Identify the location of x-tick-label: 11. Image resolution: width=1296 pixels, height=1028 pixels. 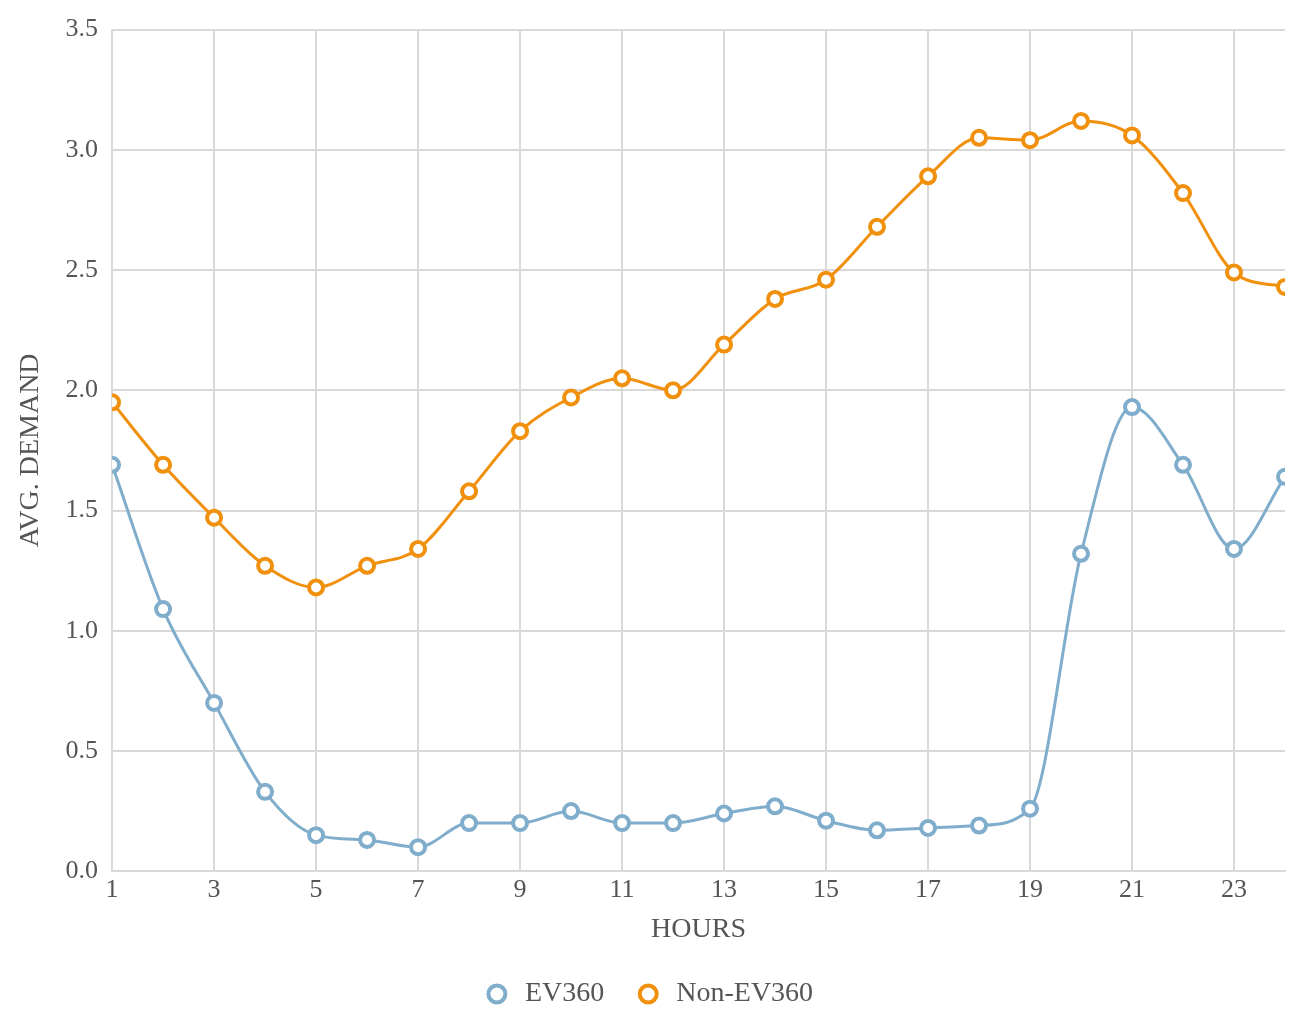
(622, 888).